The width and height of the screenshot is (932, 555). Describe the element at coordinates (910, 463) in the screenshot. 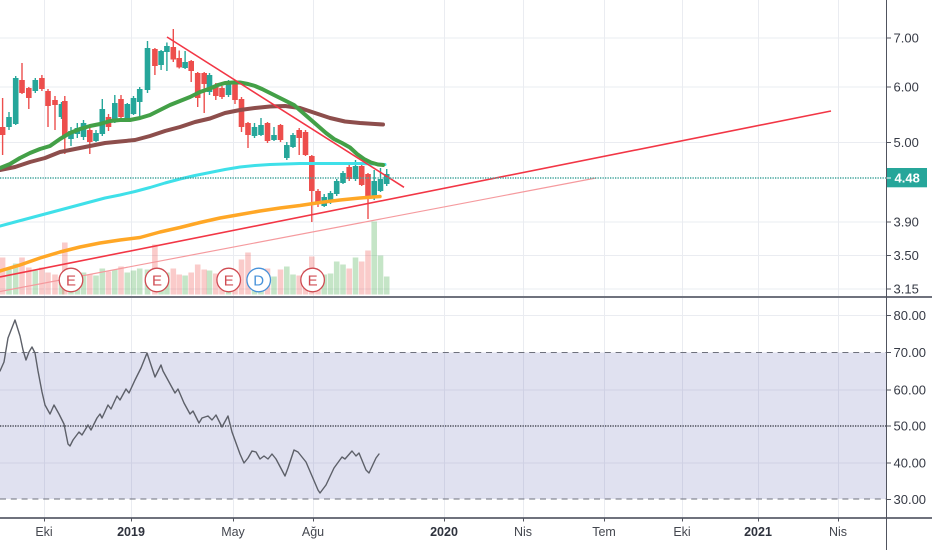

I see `svg-text: 40.00` at that location.